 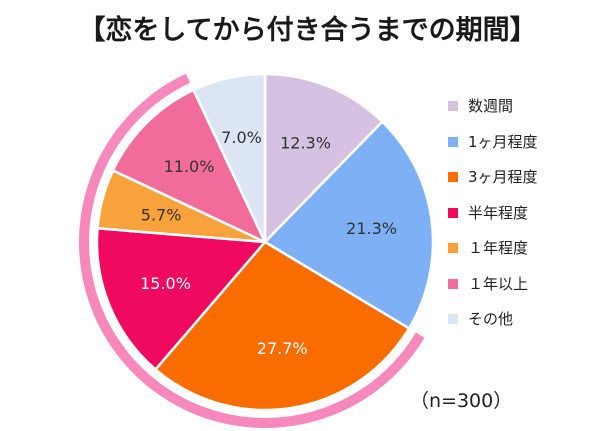 I want to click on data-label-7: 7.0%, so click(x=241, y=137).